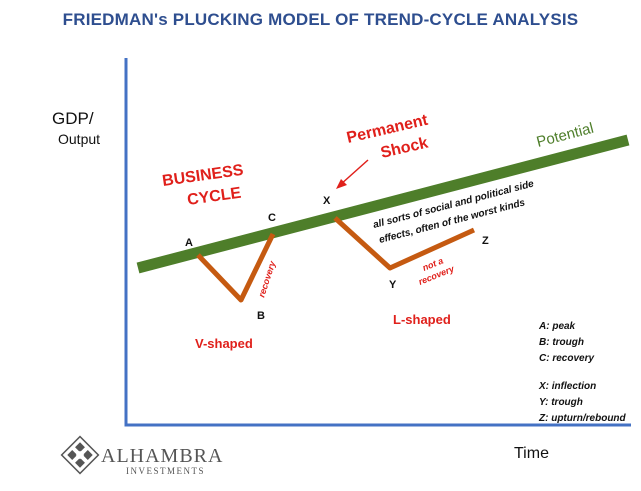 This screenshot has width=641, height=491. What do you see at coordinates (79, 139) in the screenshot?
I see `y-axis-label-2: Output` at bounding box center [79, 139].